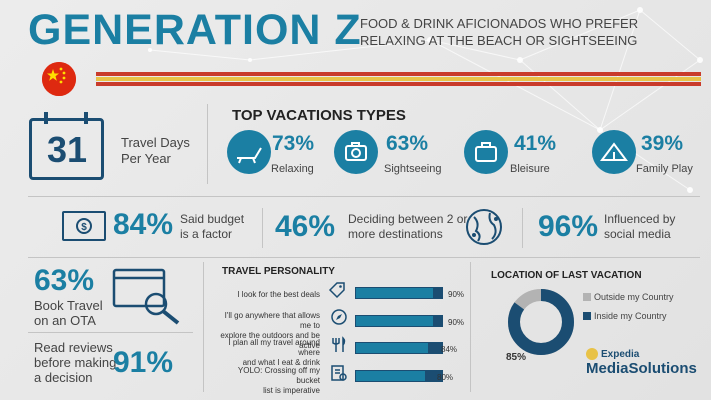 This screenshot has width=711, height=400. I want to click on trait-label-line-2: and what I eat & drink, so click(281, 362).